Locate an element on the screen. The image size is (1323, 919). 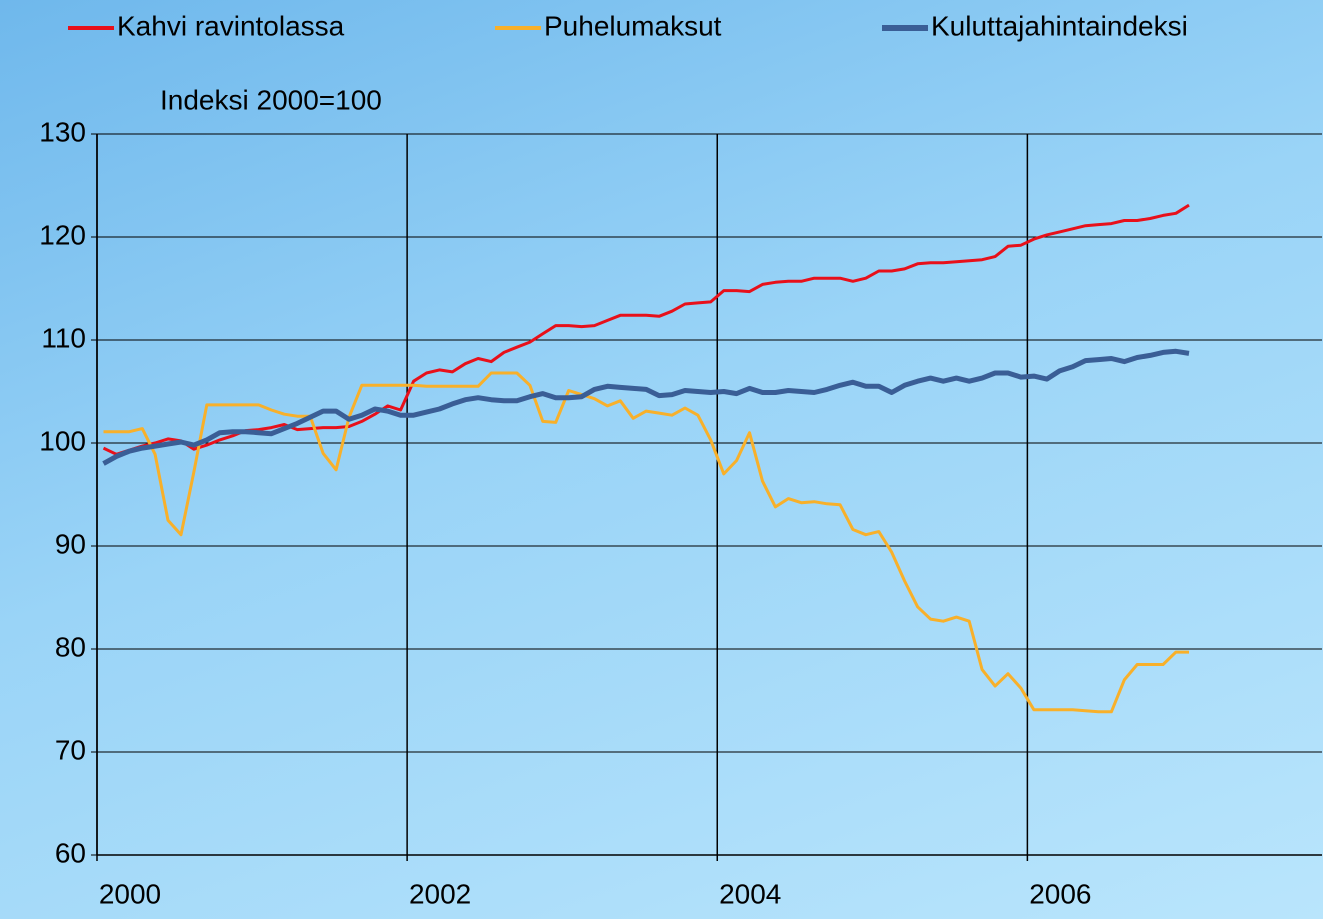
y-tick-label: 130 is located at coordinates (62, 131).